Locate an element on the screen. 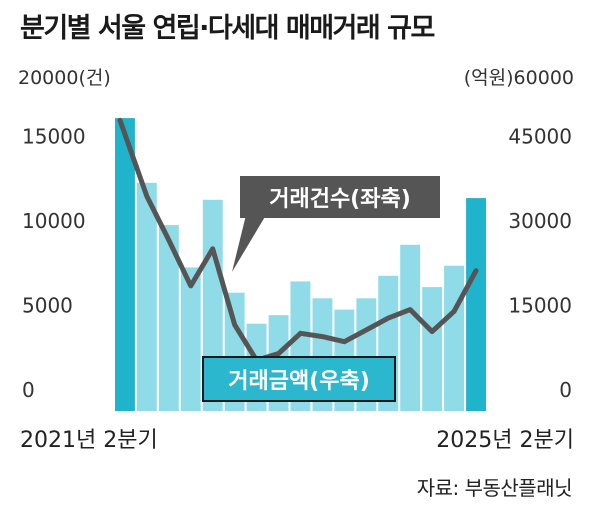 This screenshot has width=594, height=519. legend-bar-label: 거래금액(우축) is located at coordinates (299, 381).